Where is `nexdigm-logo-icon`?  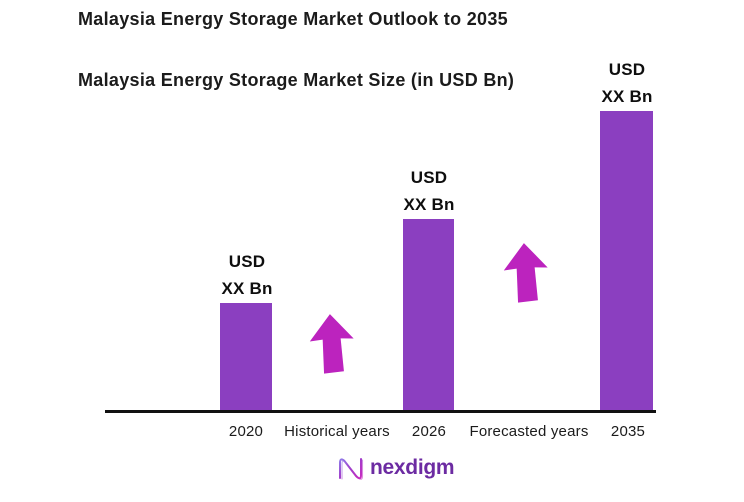 nexdigm-logo-icon is located at coordinates (351, 469).